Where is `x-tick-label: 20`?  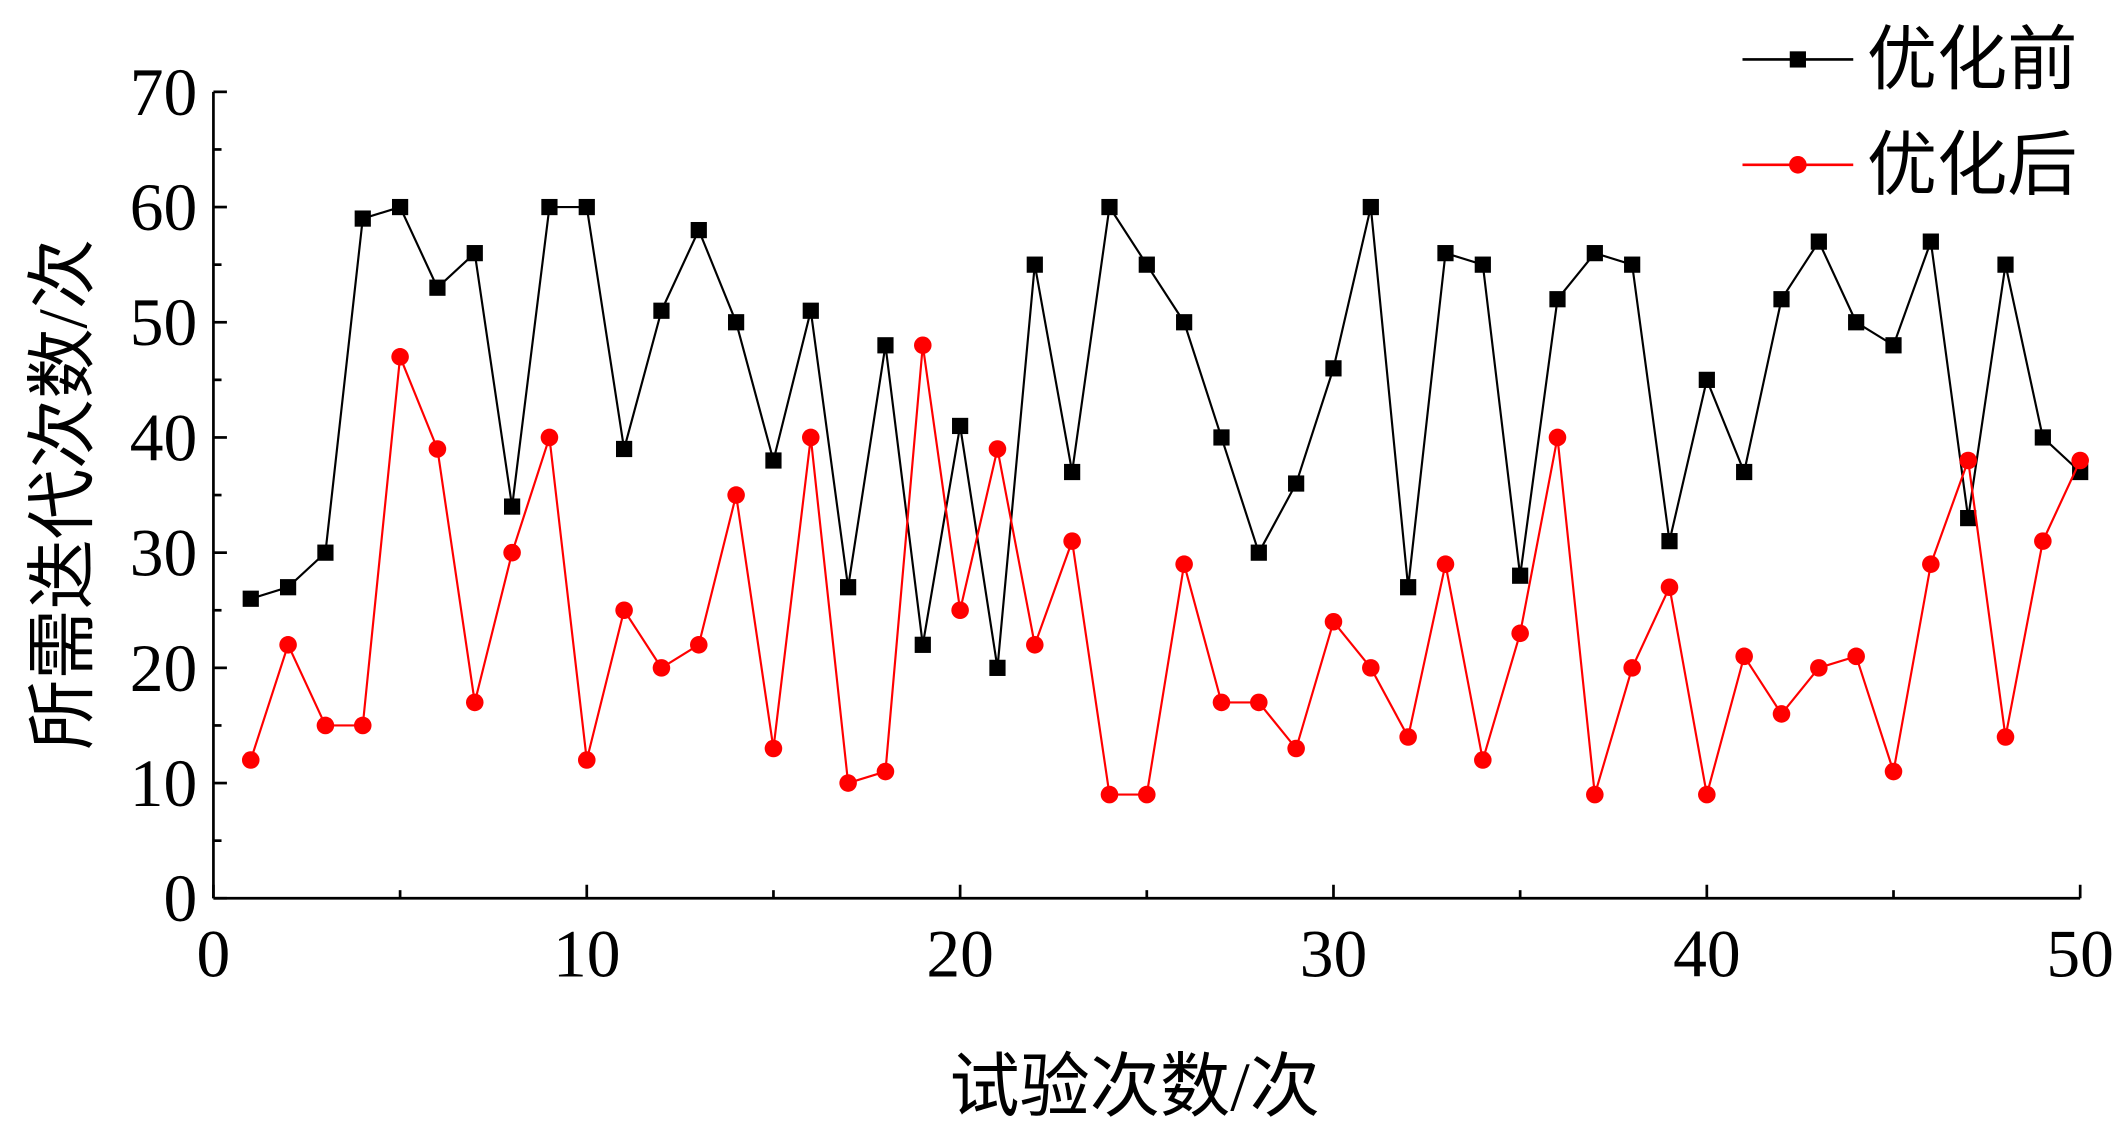 x-tick-label: 20 is located at coordinates (960, 954).